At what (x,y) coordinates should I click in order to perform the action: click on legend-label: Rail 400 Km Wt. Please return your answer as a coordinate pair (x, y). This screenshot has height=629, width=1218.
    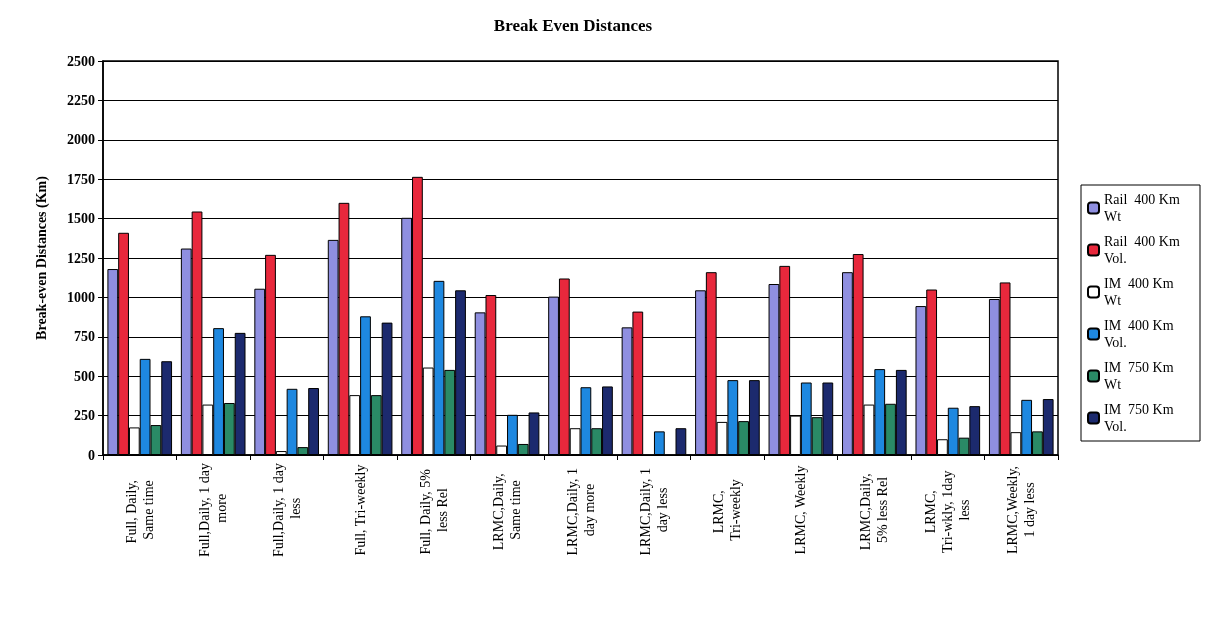
    Looking at the image, I should click on (1144, 208).